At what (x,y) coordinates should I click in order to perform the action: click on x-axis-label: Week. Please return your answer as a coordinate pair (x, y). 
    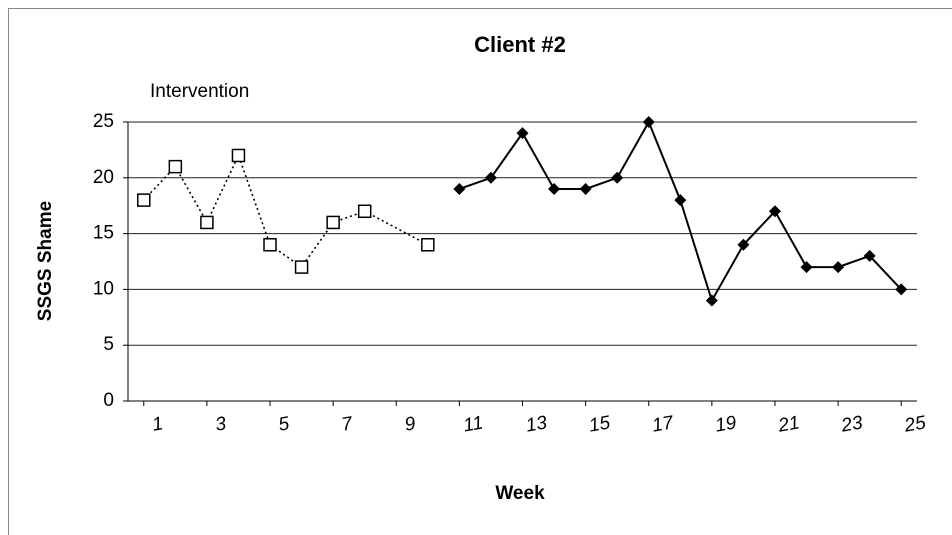
    Looking at the image, I should click on (520, 493).